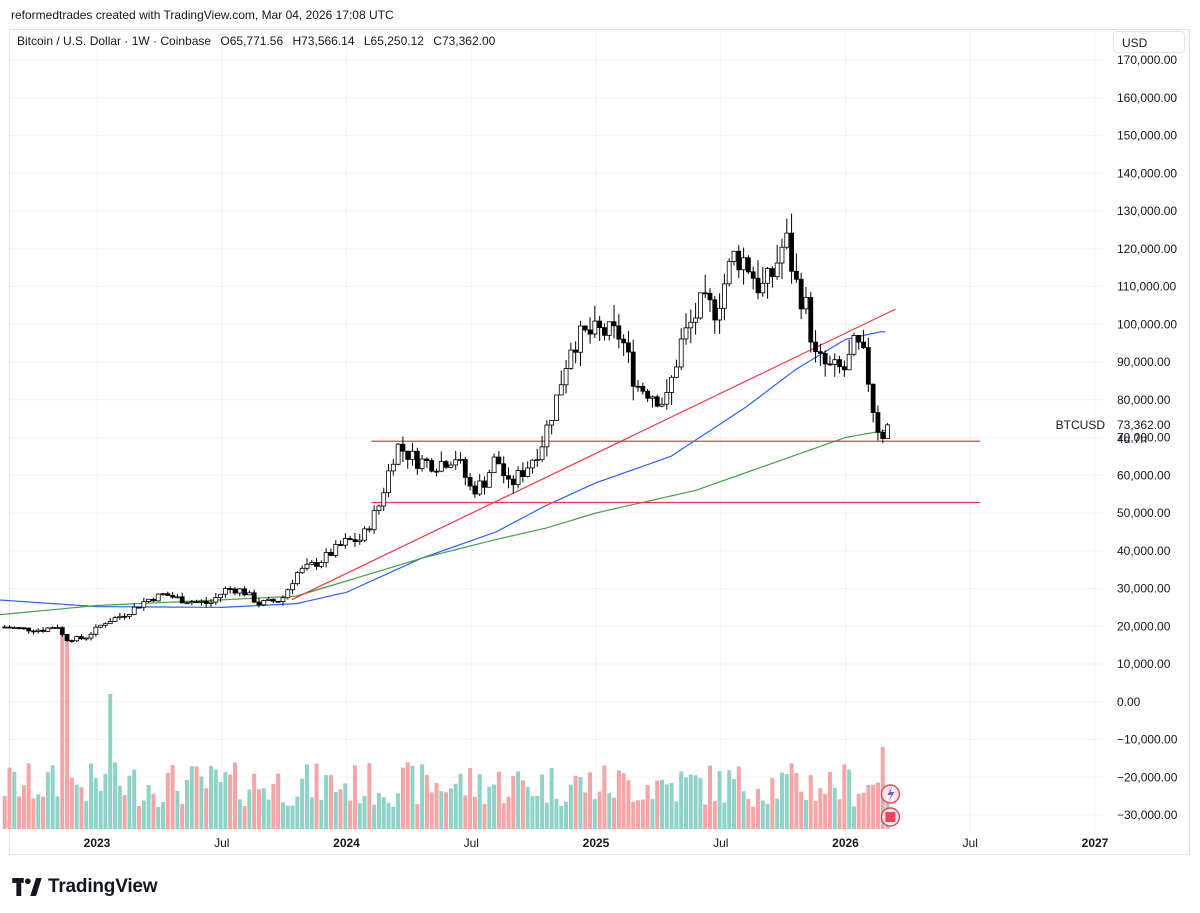 Image resolution: width=1200 pixels, height=913 pixels. Describe the element at coordinates (1149, 42) in the screenshot. I see `currency-button: USD` at that location.